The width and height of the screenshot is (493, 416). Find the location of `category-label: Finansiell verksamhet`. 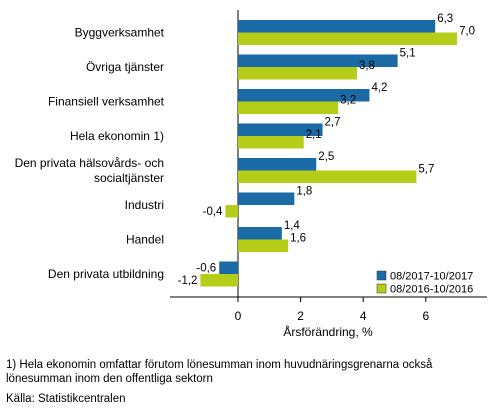

category-label: Finansiell verksamhet is located at coordinates (106, 102).